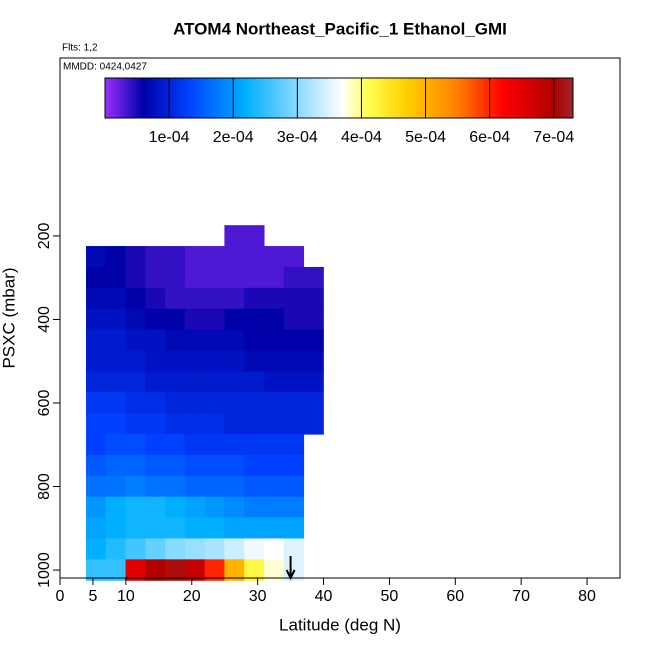 The image size is (650, 650). What do you see at coordinates (324, 596) in the screenshot?
I see `x-tick-label: 40` at bounding box center [324, 596].